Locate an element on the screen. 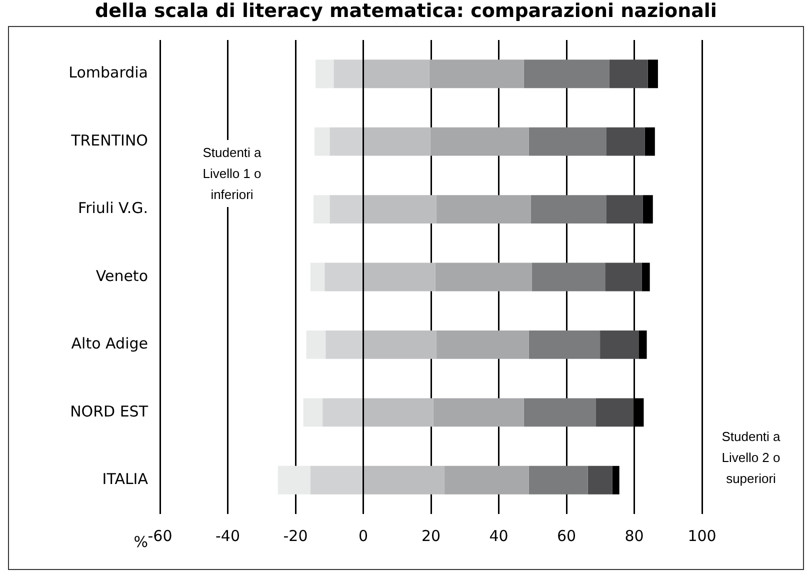 Image resolution: width=812 pixels, height=572 pixels. y-tick-label: Alto Adige is located at coordinates (109, 343).